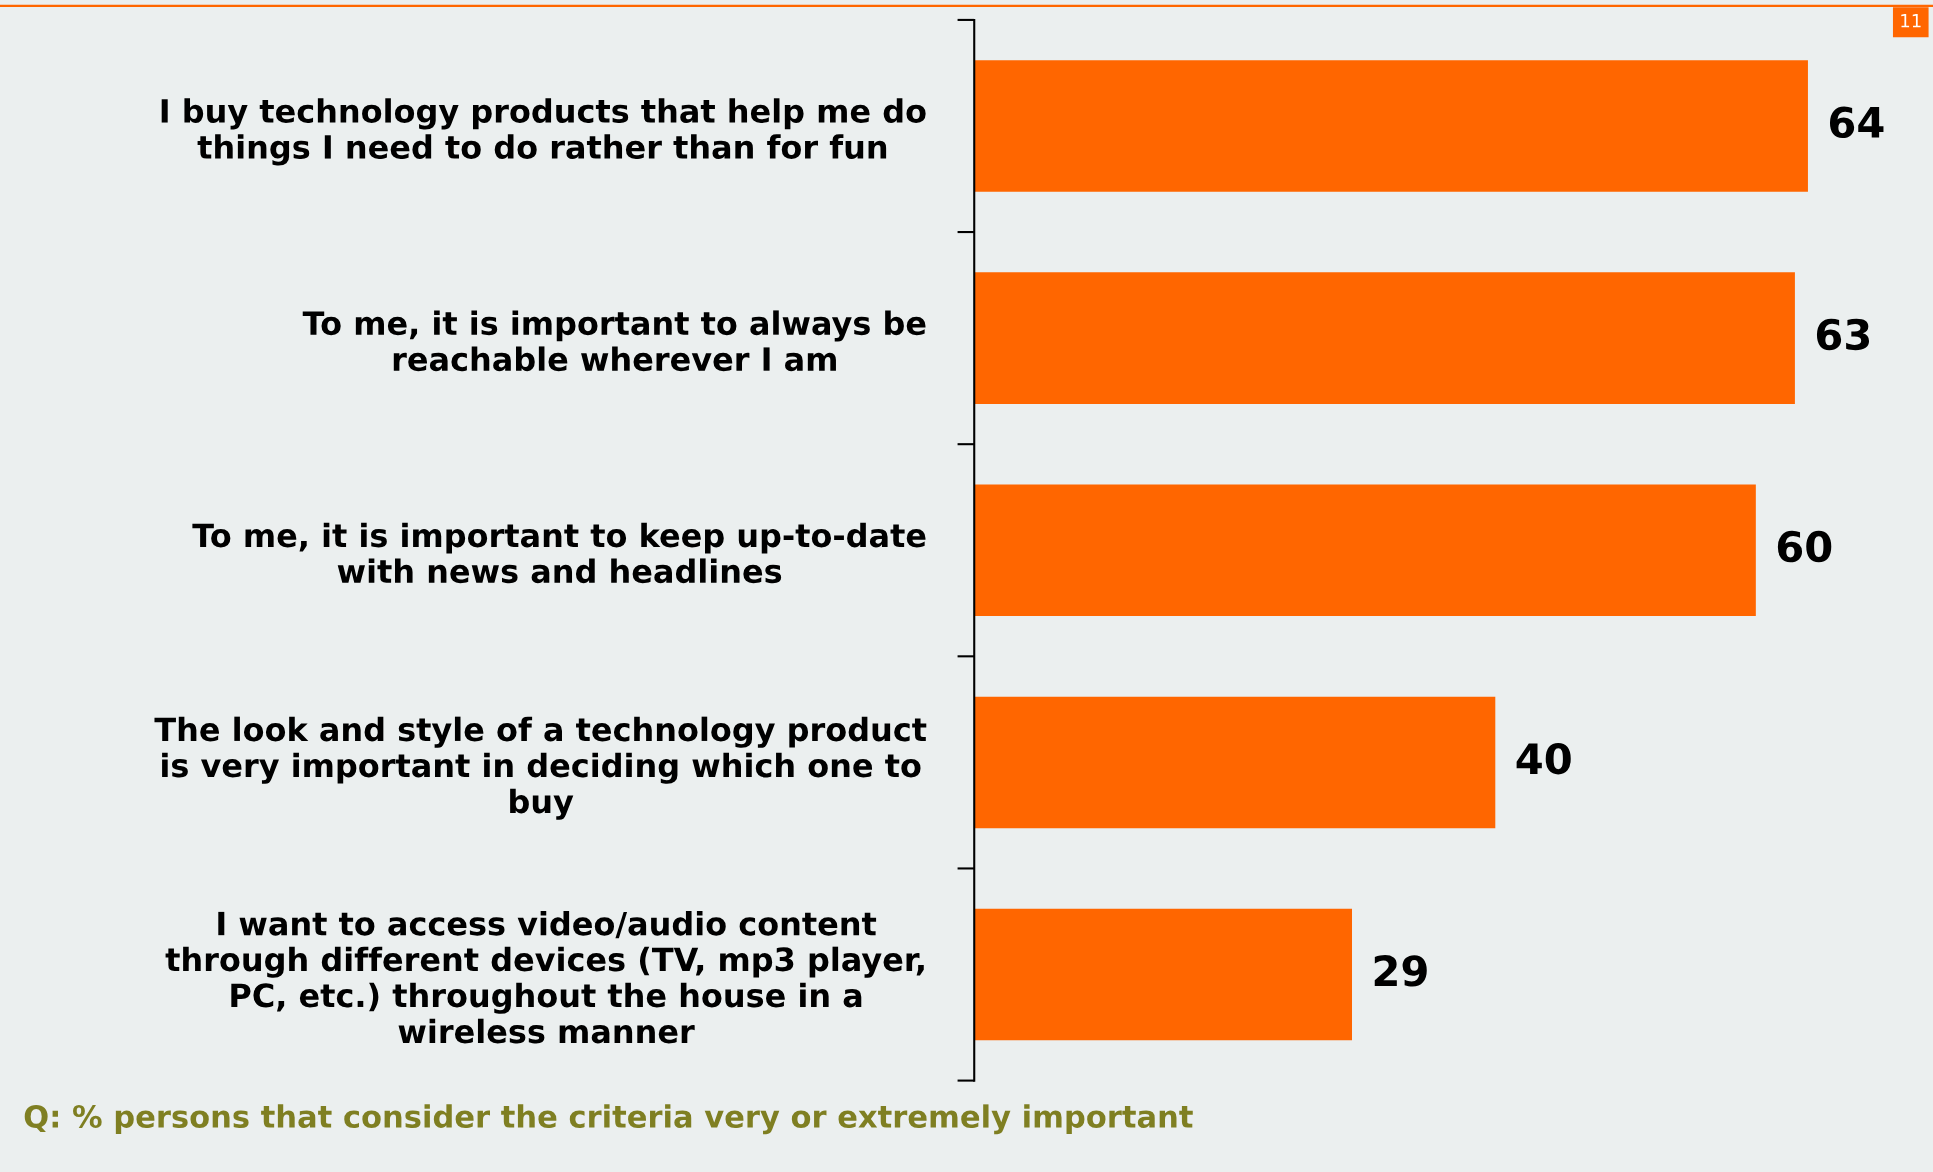  What do you see at coordinates (543, 132) in the screenshot?
I see `y-tick-label: I buy technology products that help me do things I need to do rather than for fun` at bounding box center [543, 132].